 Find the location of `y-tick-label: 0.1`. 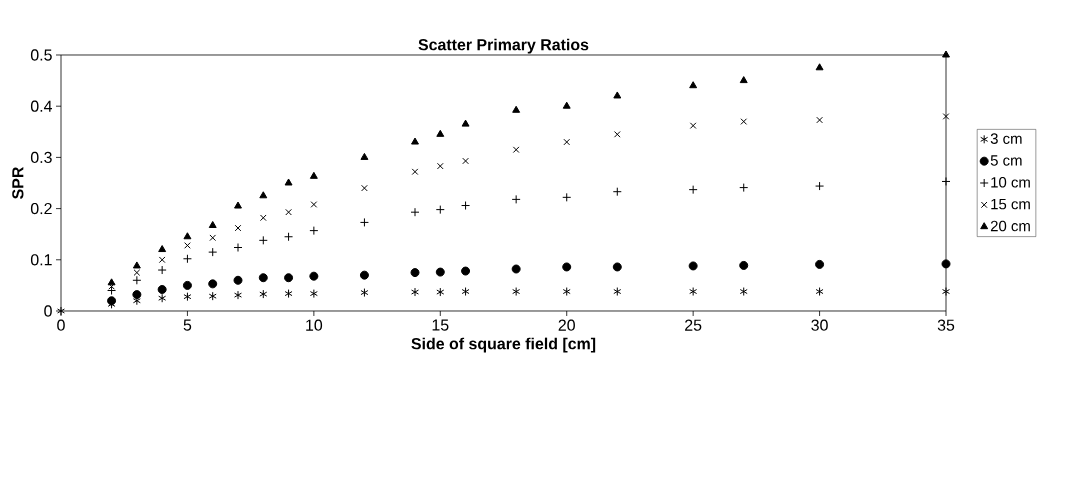

y-tick-label: 0.1 is located at coordinates (41, 260).